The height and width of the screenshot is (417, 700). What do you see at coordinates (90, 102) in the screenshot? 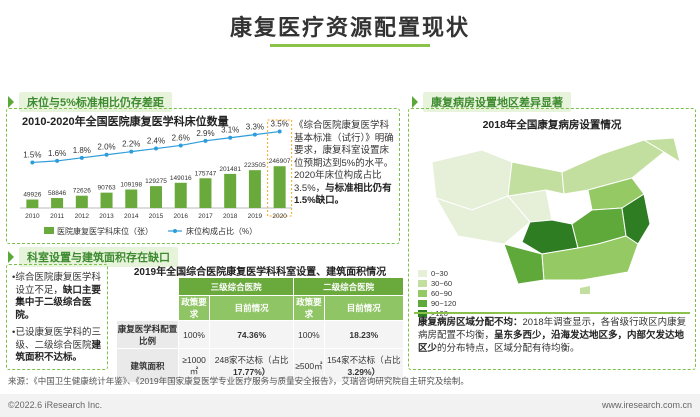
I see `section-title-beds: 床位与5%标准相比仍存差距` at bounding box center [90, 102].